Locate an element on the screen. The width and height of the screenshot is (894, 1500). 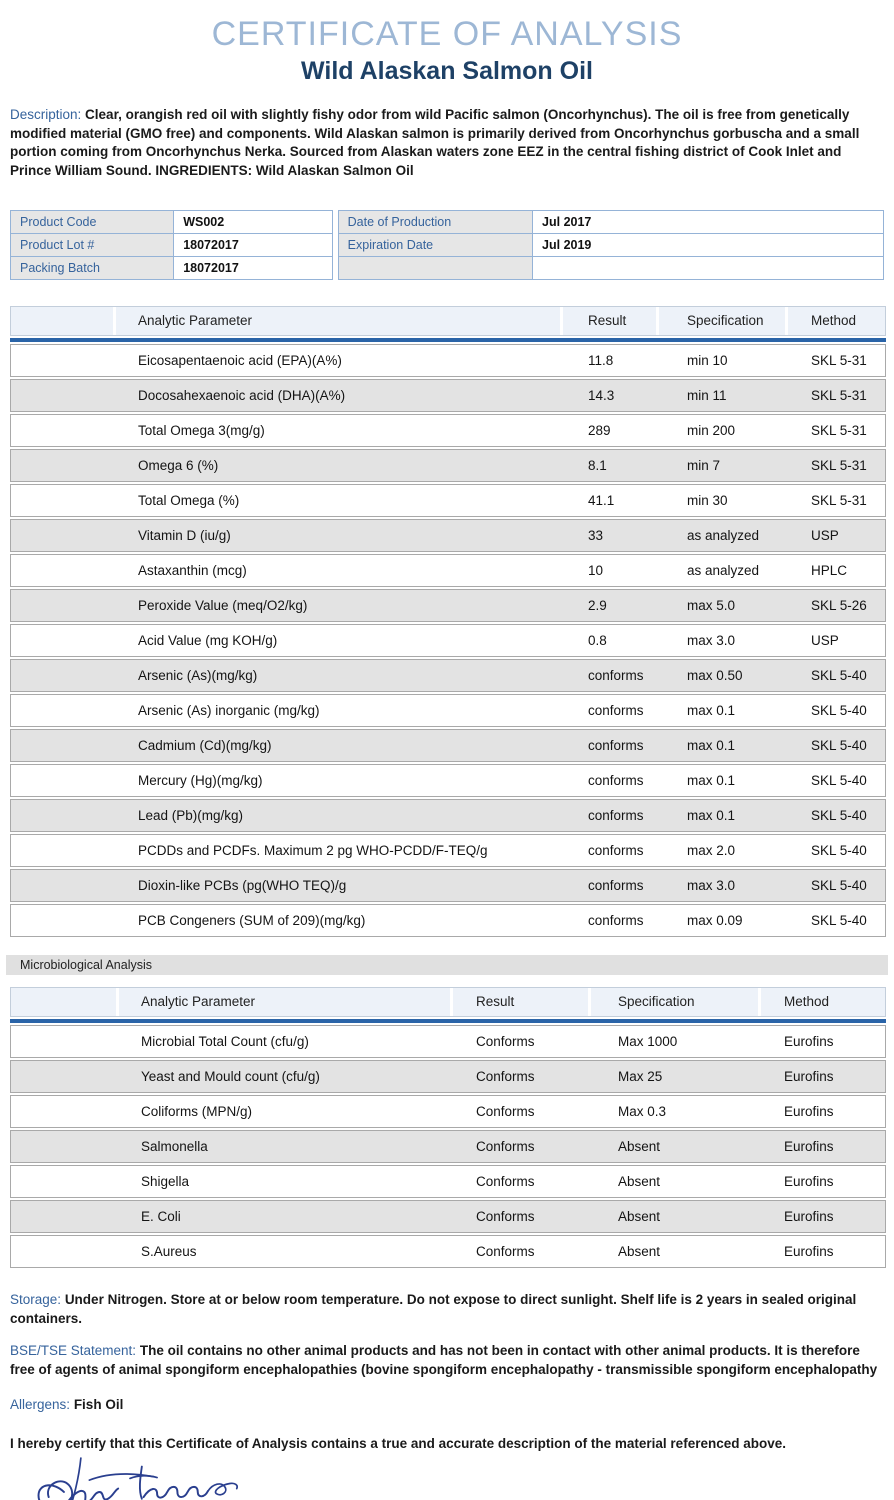
table-row: Expiration Date Jul 2019 is located at coordinates (610, 245).